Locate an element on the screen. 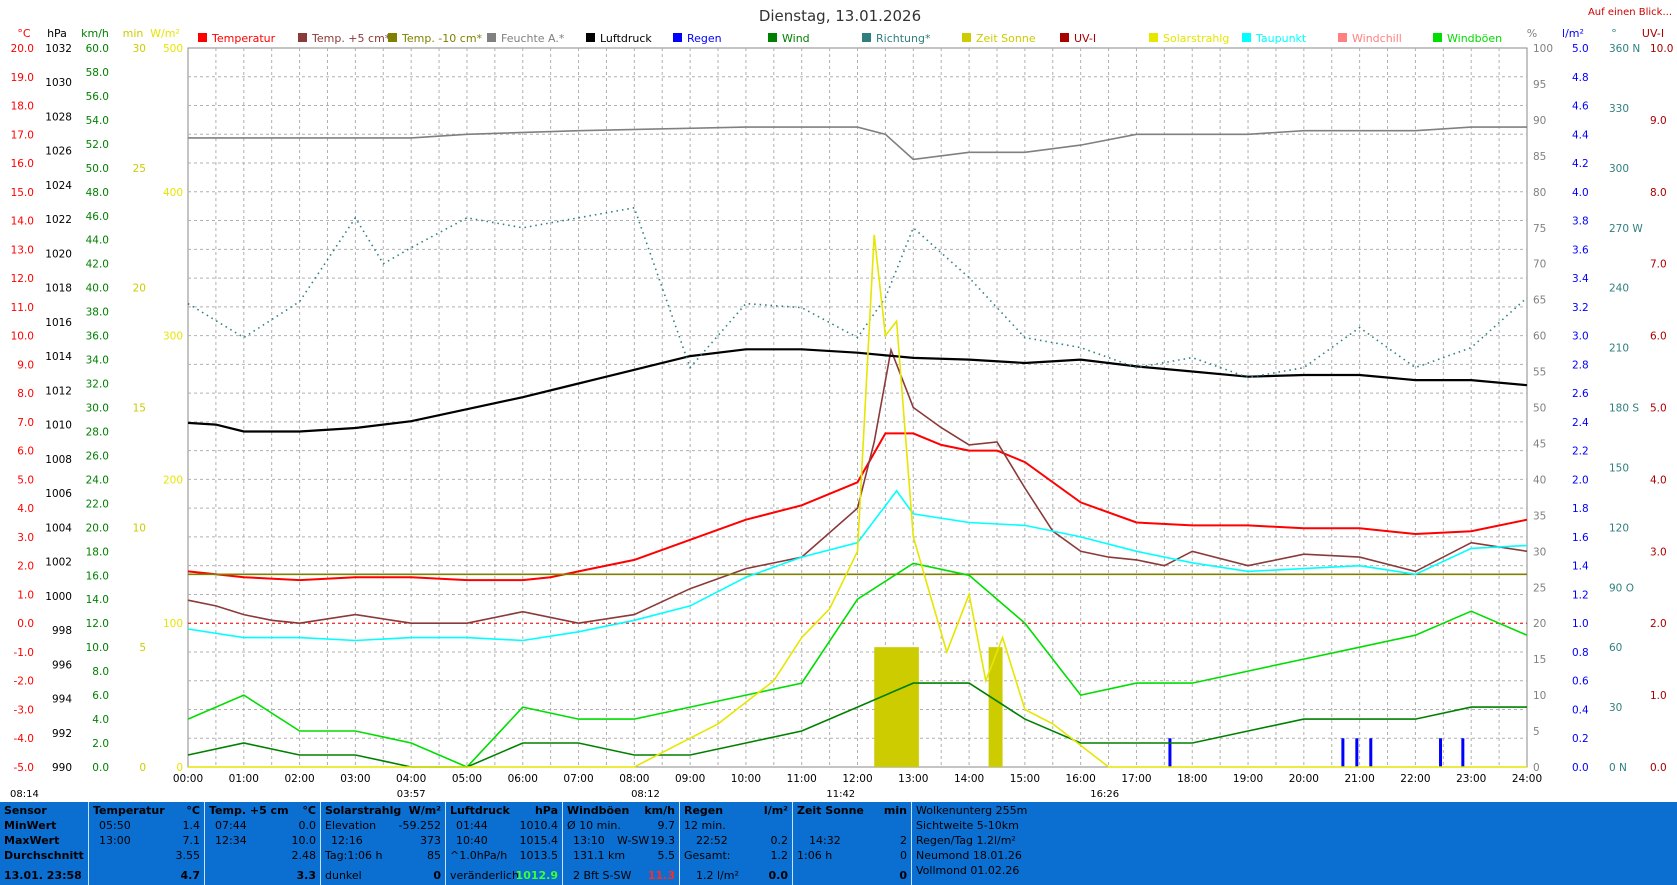 The width and height of the screenshot is (1677, 885). x-tick-label: 01:00 is located at coordinates (244, 779).